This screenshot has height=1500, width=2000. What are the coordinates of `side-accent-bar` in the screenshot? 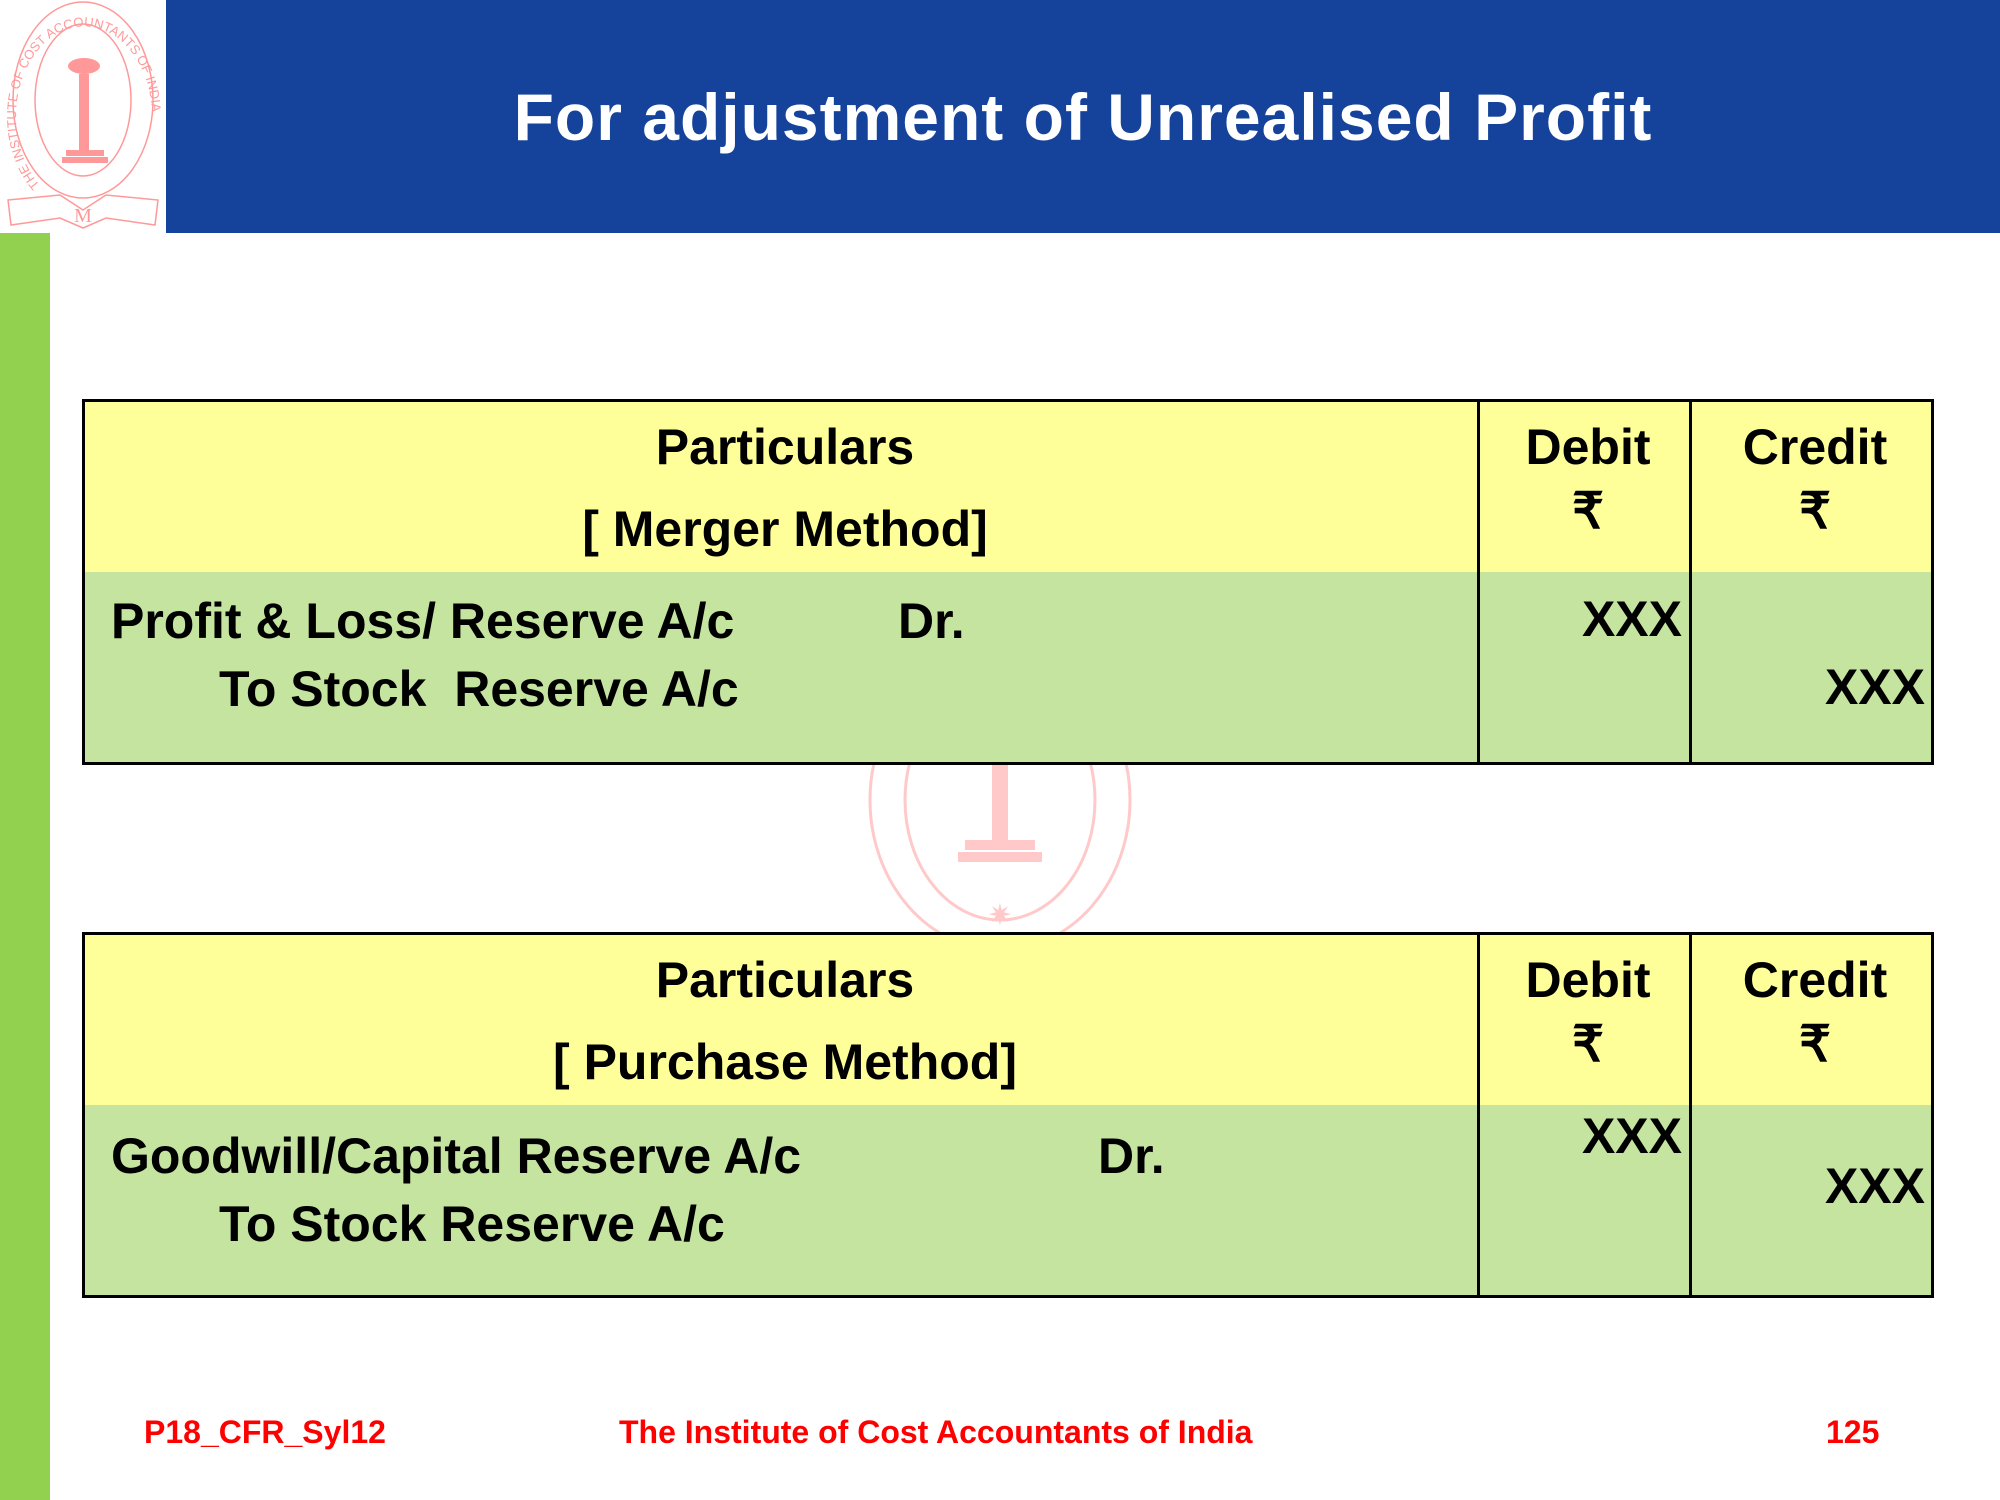 It's located at (25, 866).